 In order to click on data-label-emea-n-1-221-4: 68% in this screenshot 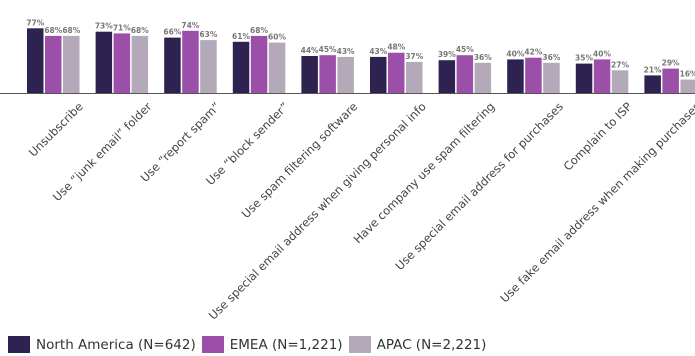, I will do `click(259, 30)`.